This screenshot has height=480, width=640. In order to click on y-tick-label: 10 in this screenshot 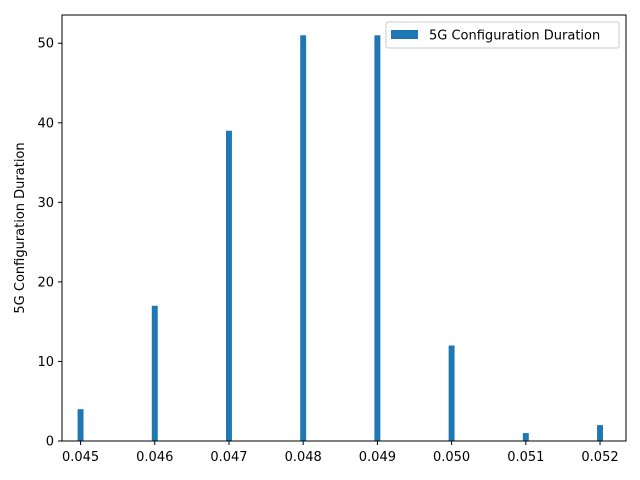, I will do `click(45, 362)`.